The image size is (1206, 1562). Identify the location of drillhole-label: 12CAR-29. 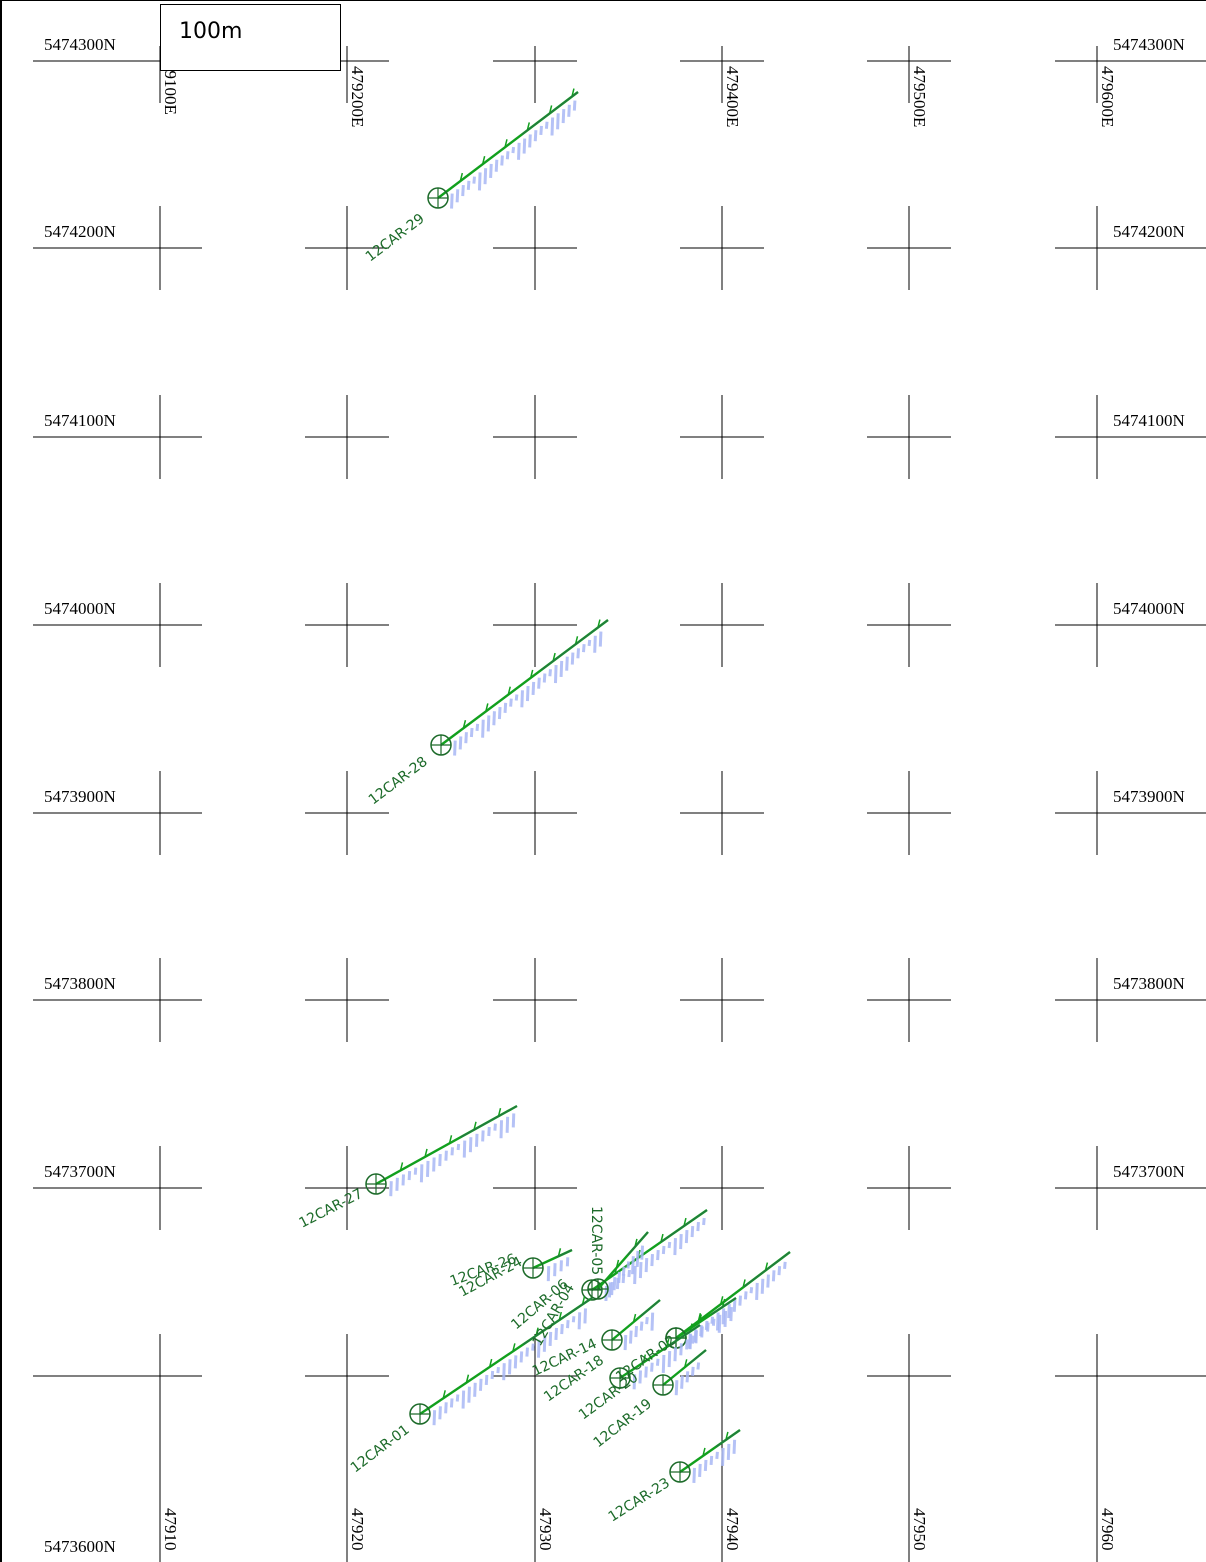
(395, 238).